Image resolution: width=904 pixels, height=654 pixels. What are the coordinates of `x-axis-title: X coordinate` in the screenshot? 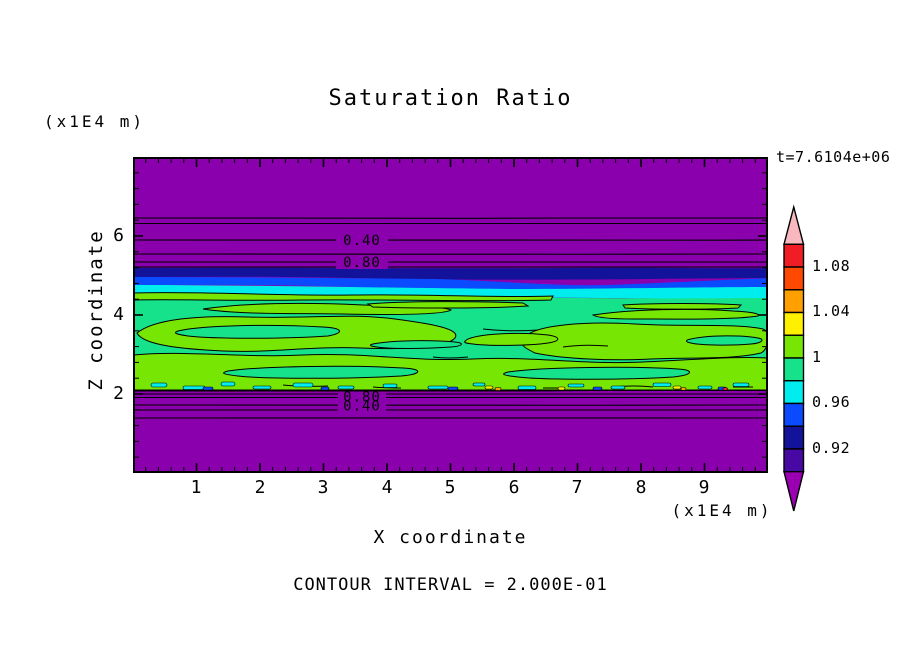 It's located at (450, 537).